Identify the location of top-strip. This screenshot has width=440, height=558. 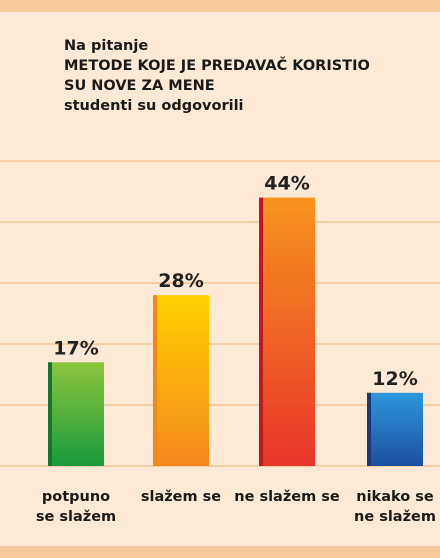
(220, 6).